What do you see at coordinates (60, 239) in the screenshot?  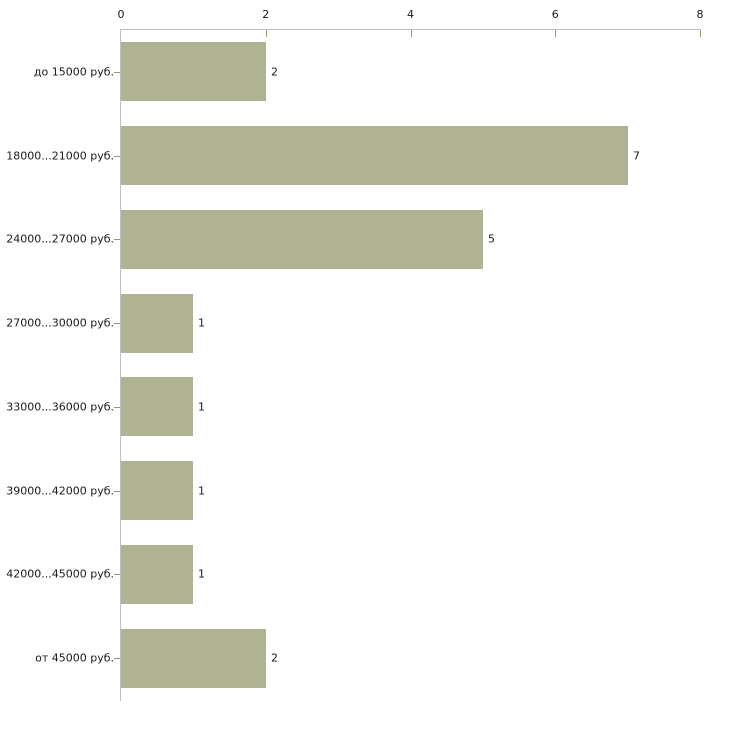 I see `category-label: 24000...27000 руб.` at bounding box center [60, 239].